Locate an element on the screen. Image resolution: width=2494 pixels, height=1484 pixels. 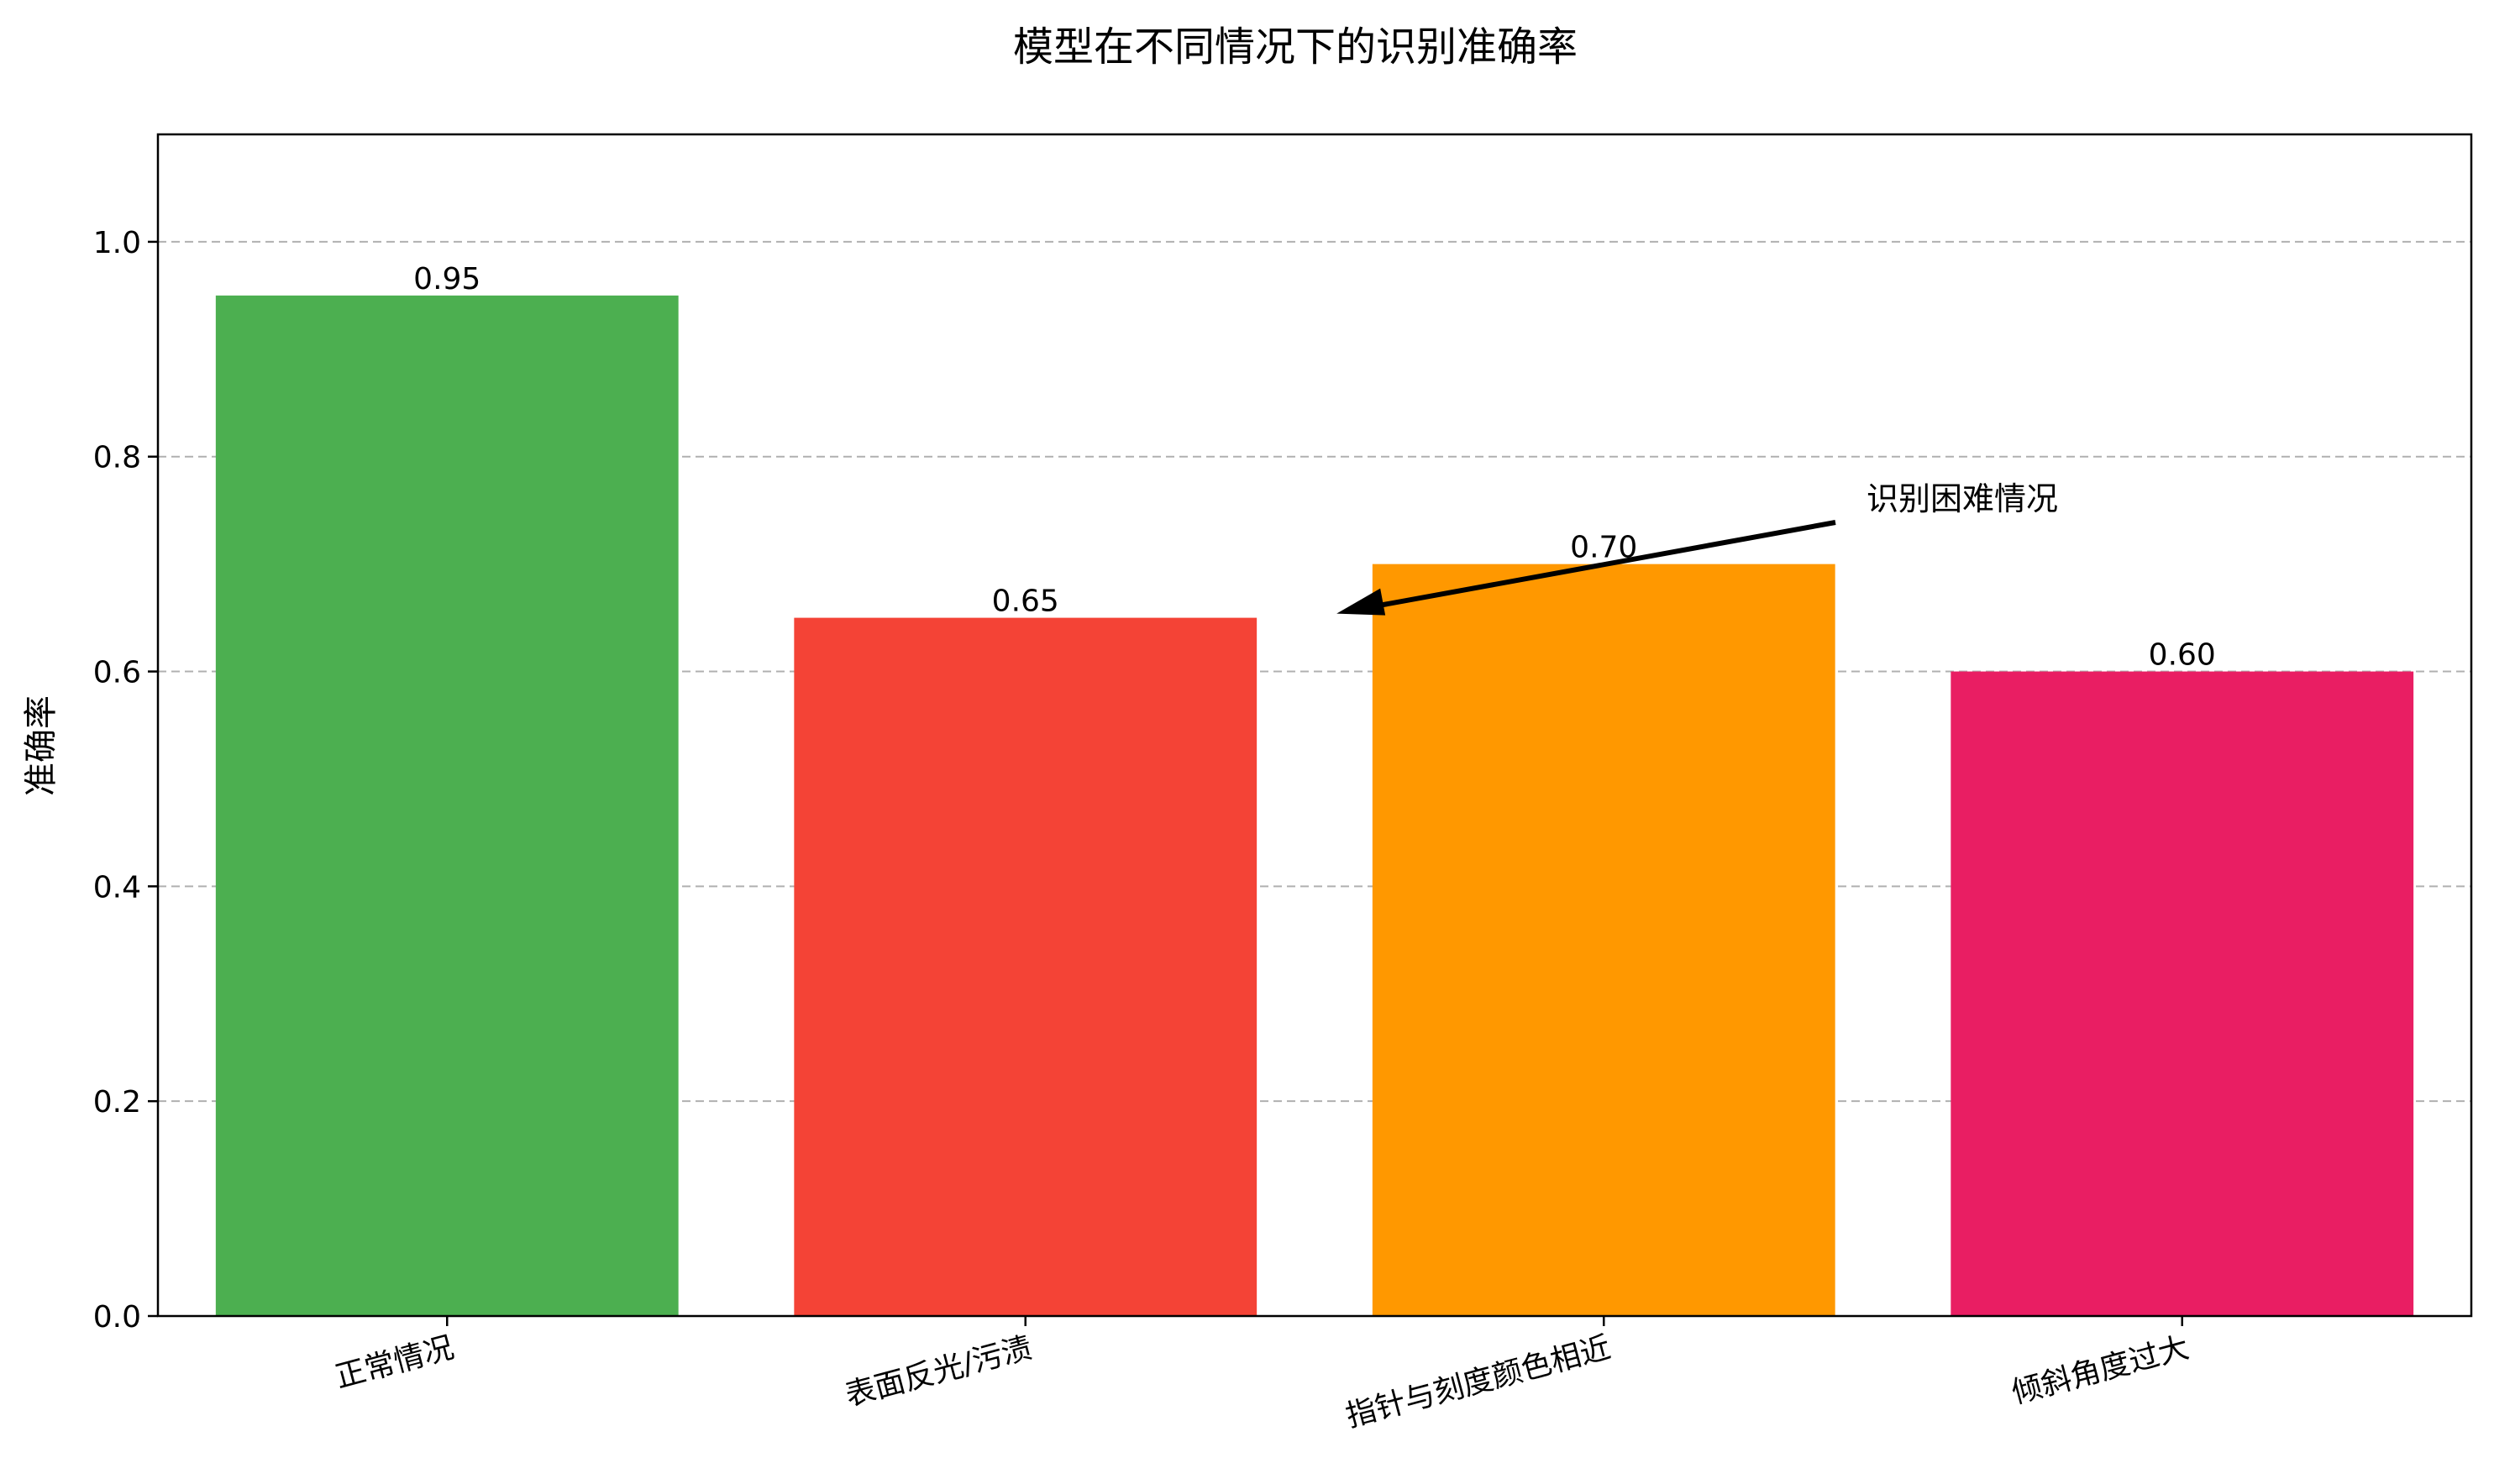
y-tick-label: 1.0 is located at coordinates (117, 243).